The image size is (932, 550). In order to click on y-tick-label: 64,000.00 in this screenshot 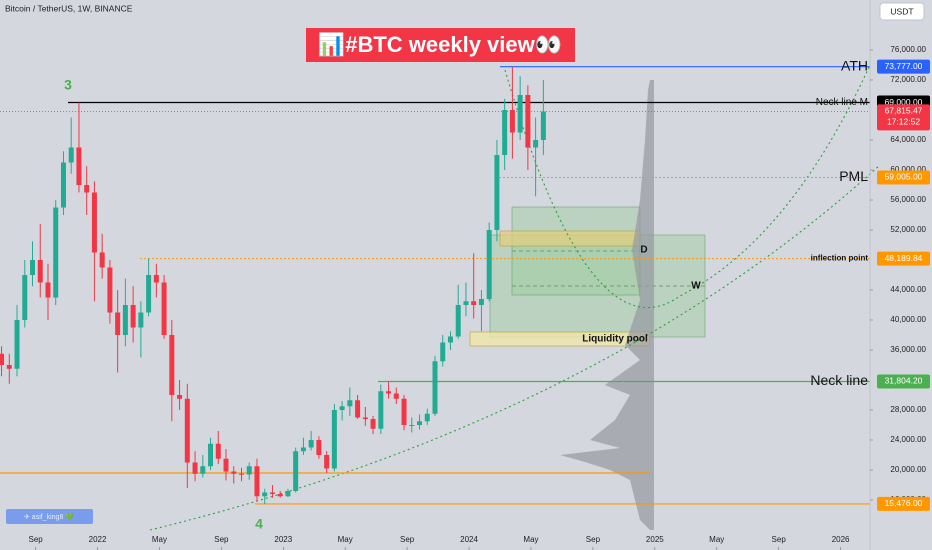, I will do `click(908, 139)`.